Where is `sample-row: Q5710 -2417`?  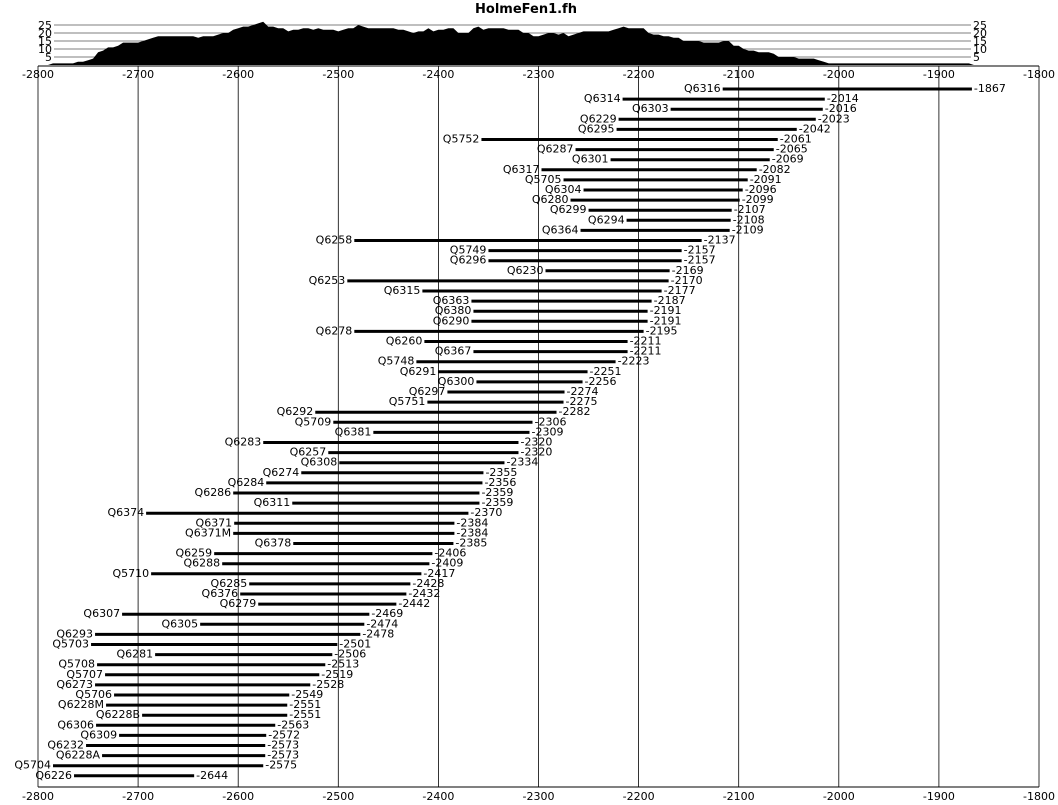
sample-row: Q5710 -2417 is located at coordinates (283, 573).